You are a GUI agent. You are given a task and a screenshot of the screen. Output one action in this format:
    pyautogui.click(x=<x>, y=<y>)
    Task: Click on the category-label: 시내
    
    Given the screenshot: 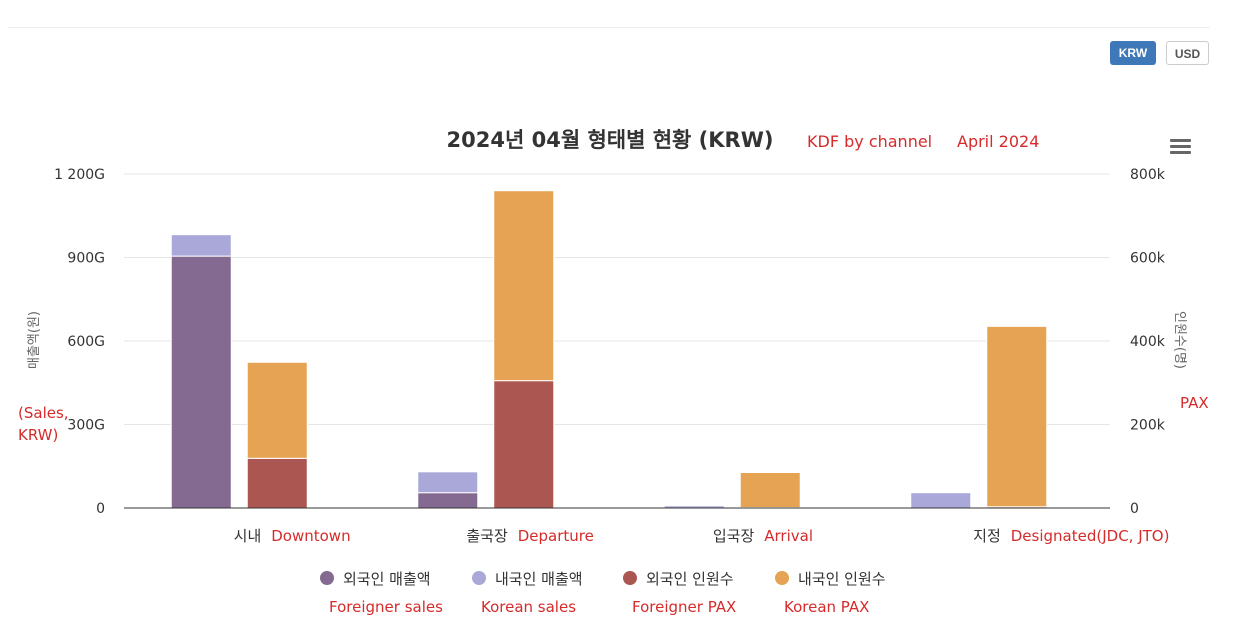 What is the action you would take?
    pyautogui.click(x=248, y=536)
    